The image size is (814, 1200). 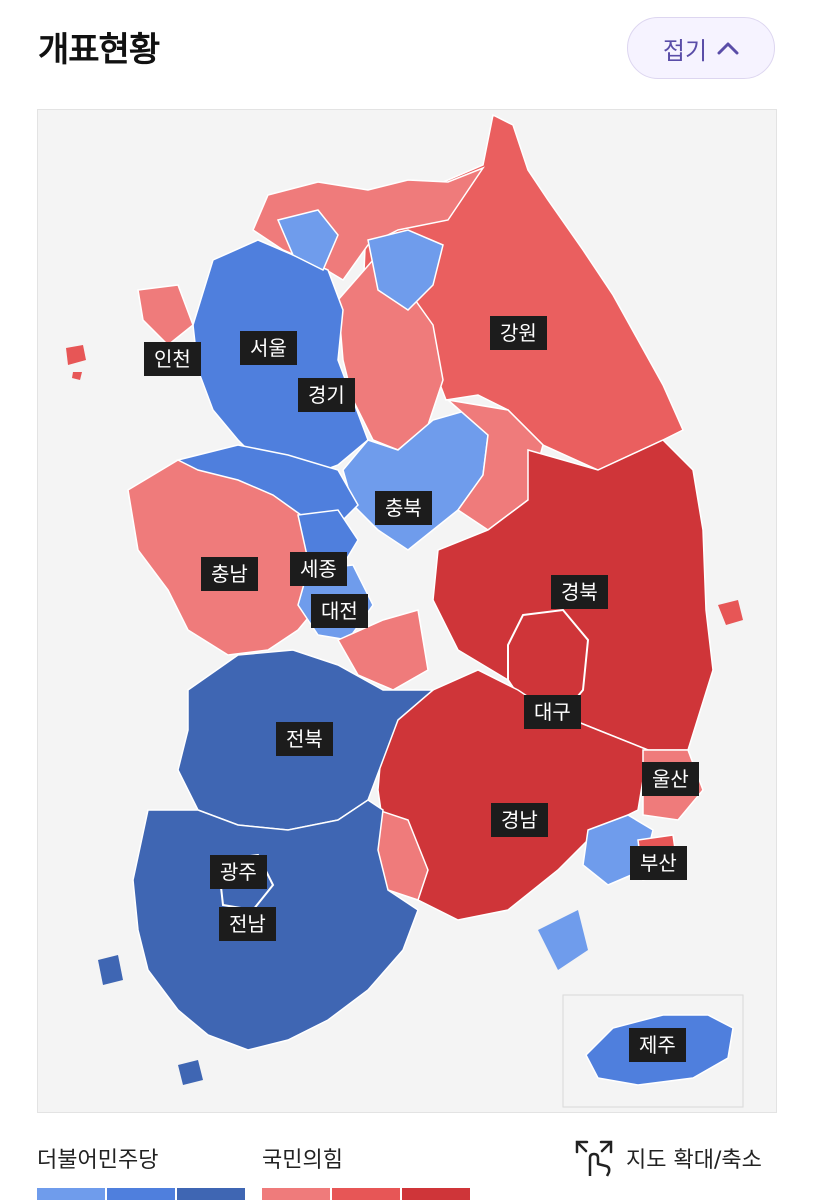 What do you see at coordinates (268, 348) in the screenshot?
I see `label-seoul: 서울` at bounding box center [268, 348].